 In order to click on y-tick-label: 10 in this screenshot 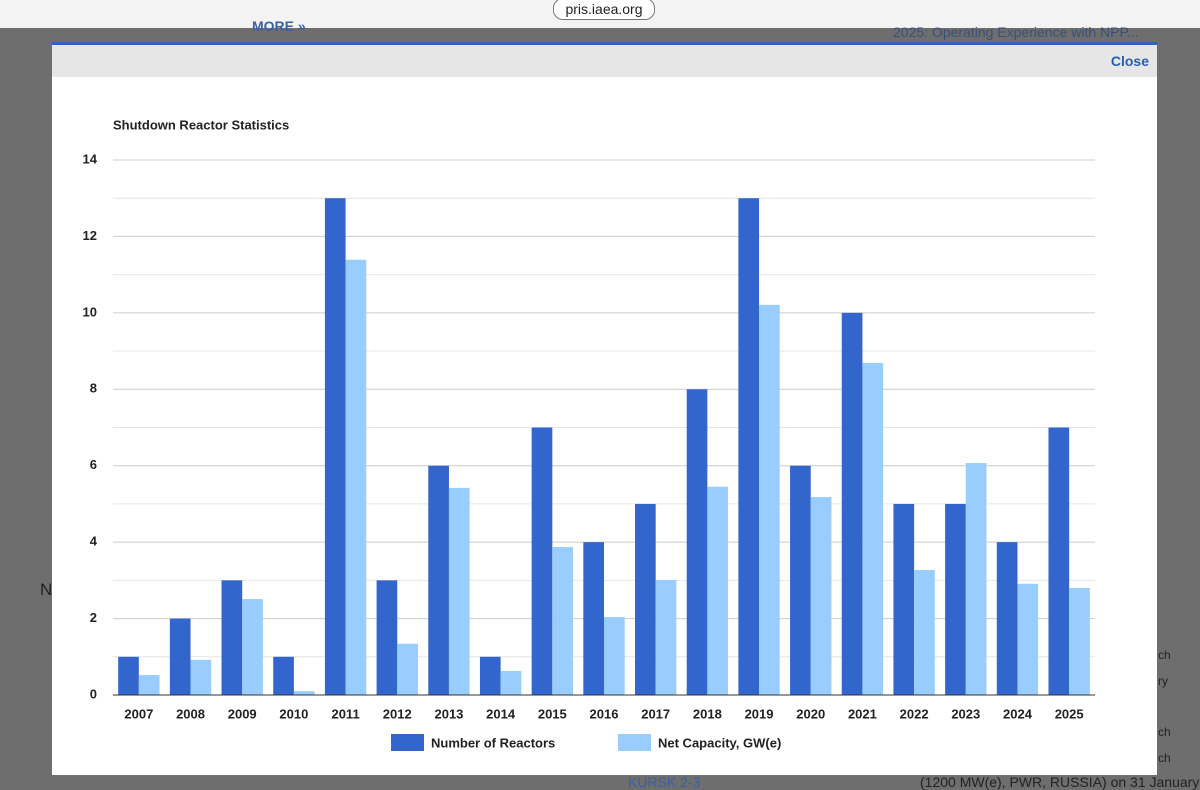, I will do `click(90, 311)`.